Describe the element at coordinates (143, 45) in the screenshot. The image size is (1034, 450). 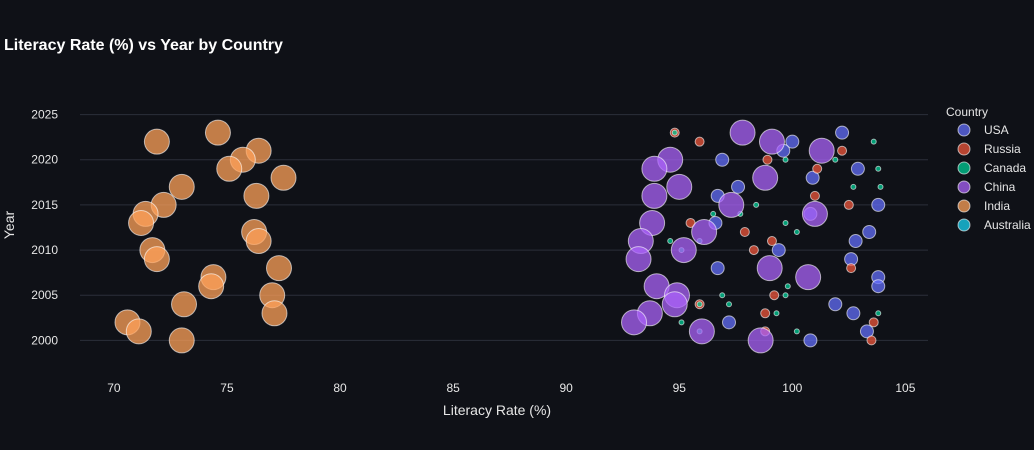
I see `chart-title: Literacy Rate (%) vs Year by Country` at that location.